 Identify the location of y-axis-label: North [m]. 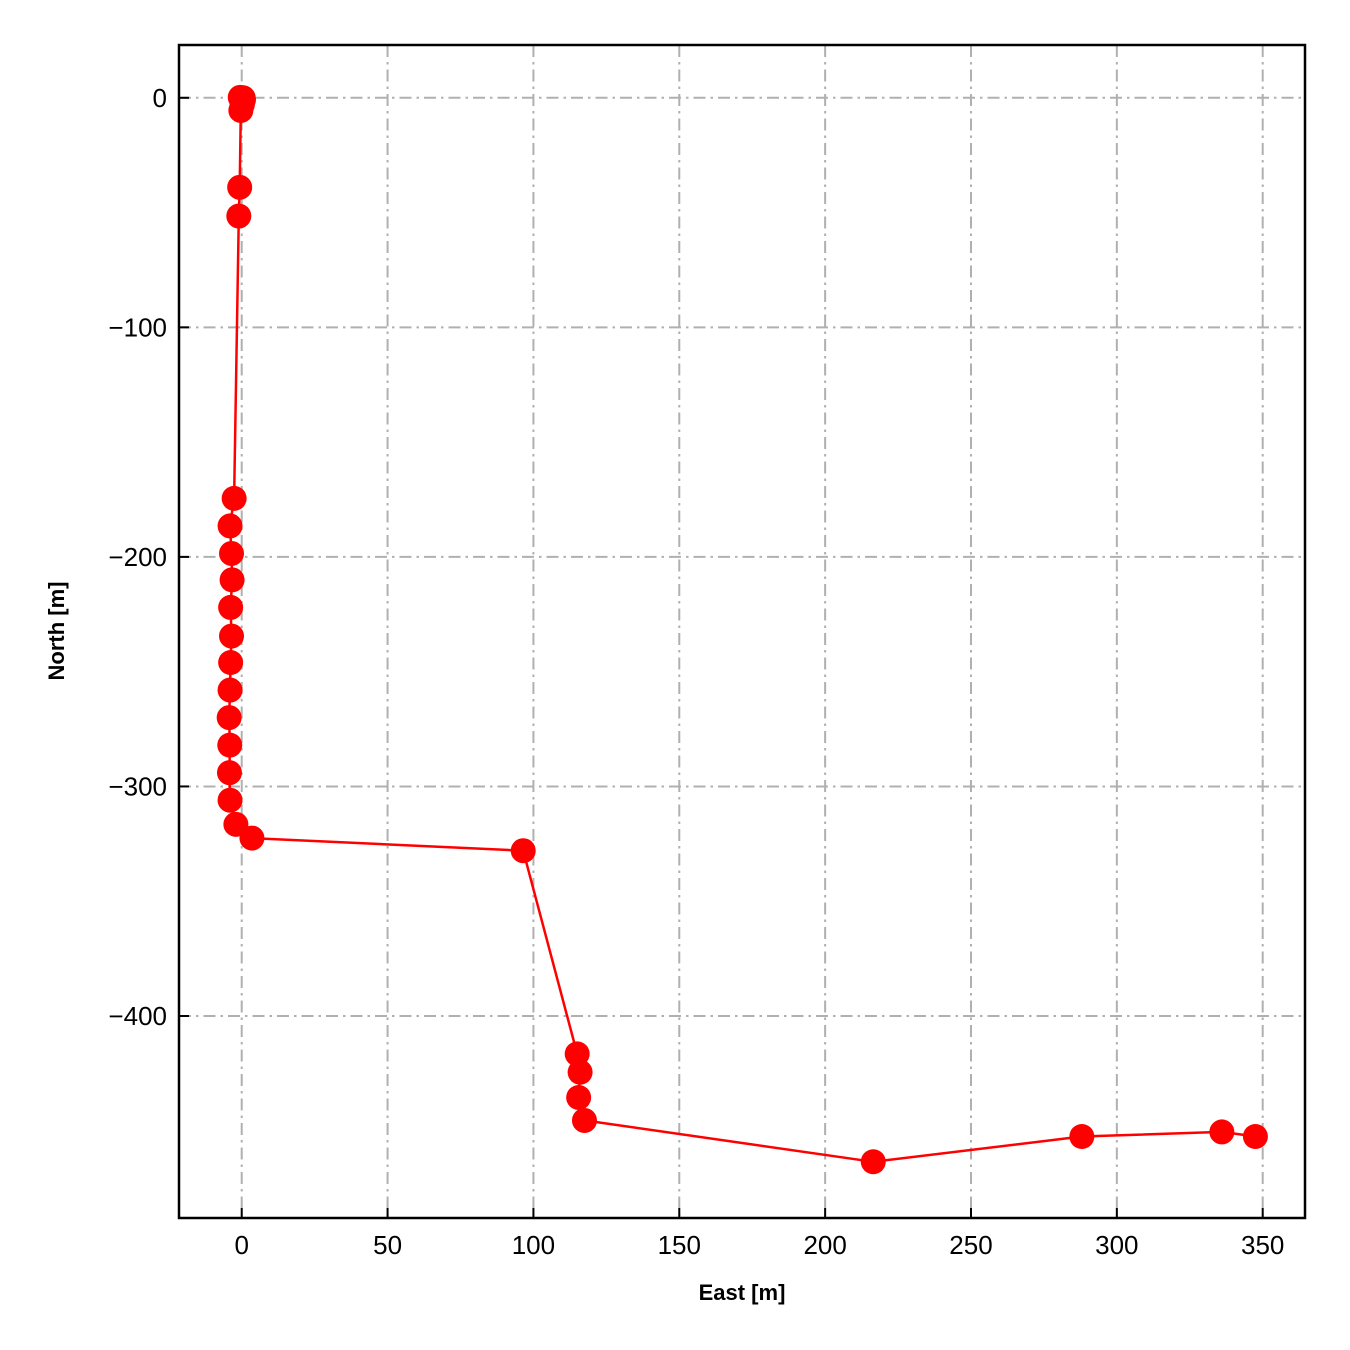
(56, 631).